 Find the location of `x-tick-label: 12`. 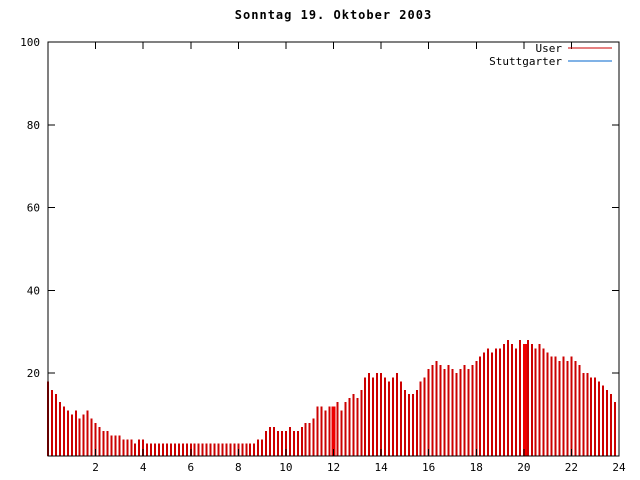

x-tick-label: 12 is located at coordinates (333, 467).